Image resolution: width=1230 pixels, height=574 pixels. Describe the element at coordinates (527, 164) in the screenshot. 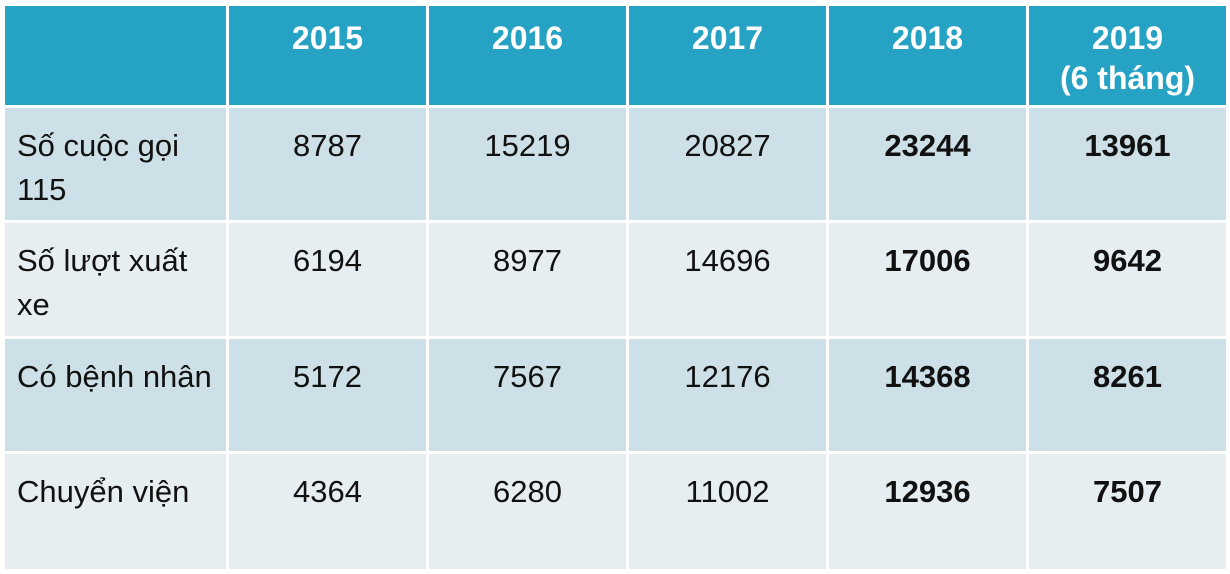

I see `table-cell: 15219` at that location.